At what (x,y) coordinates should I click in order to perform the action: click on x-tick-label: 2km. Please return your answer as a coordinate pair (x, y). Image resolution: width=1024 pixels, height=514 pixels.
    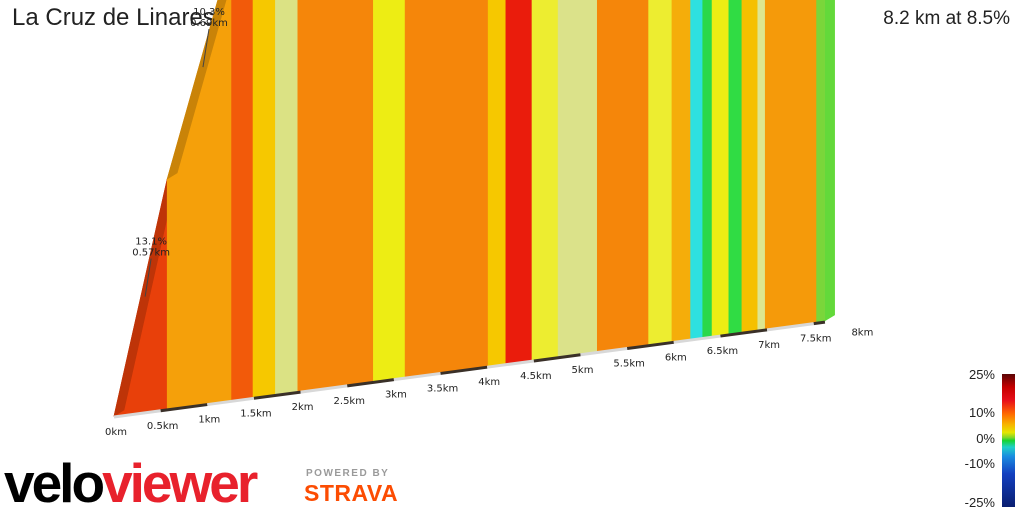
    Looking at the image, I should click on (303, 407).